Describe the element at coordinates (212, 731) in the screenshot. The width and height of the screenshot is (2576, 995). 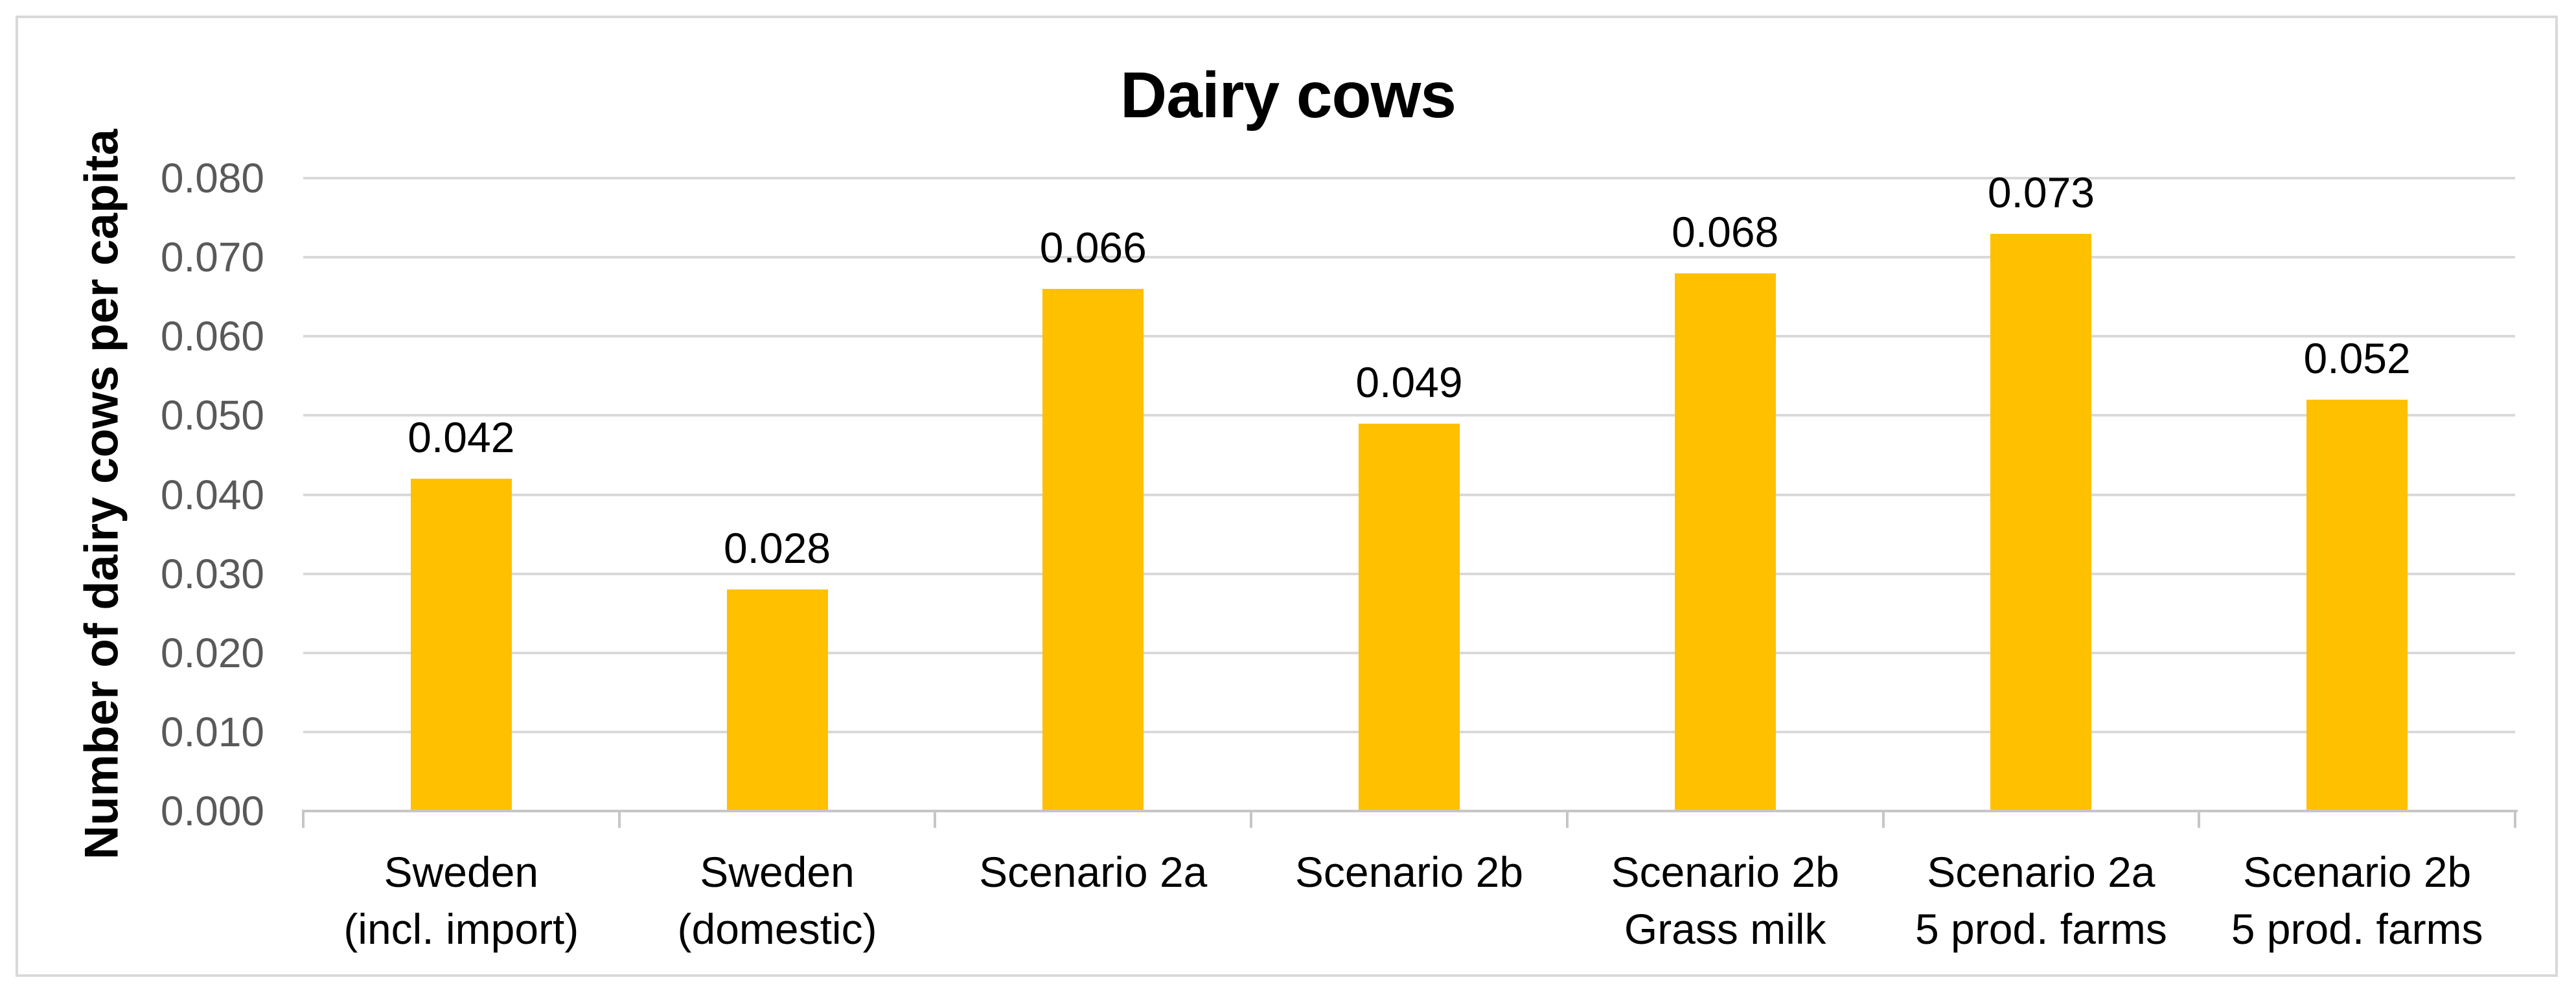
I see `y-tick-label: 0.010` at that location.